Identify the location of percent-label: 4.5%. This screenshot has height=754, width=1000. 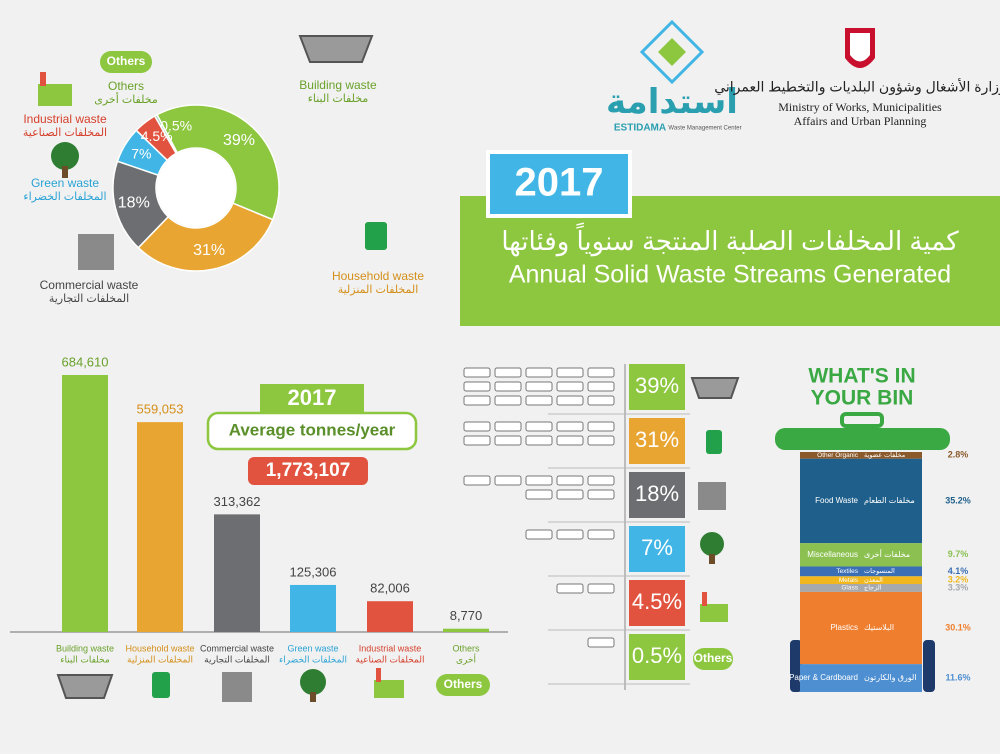
(657, 601).